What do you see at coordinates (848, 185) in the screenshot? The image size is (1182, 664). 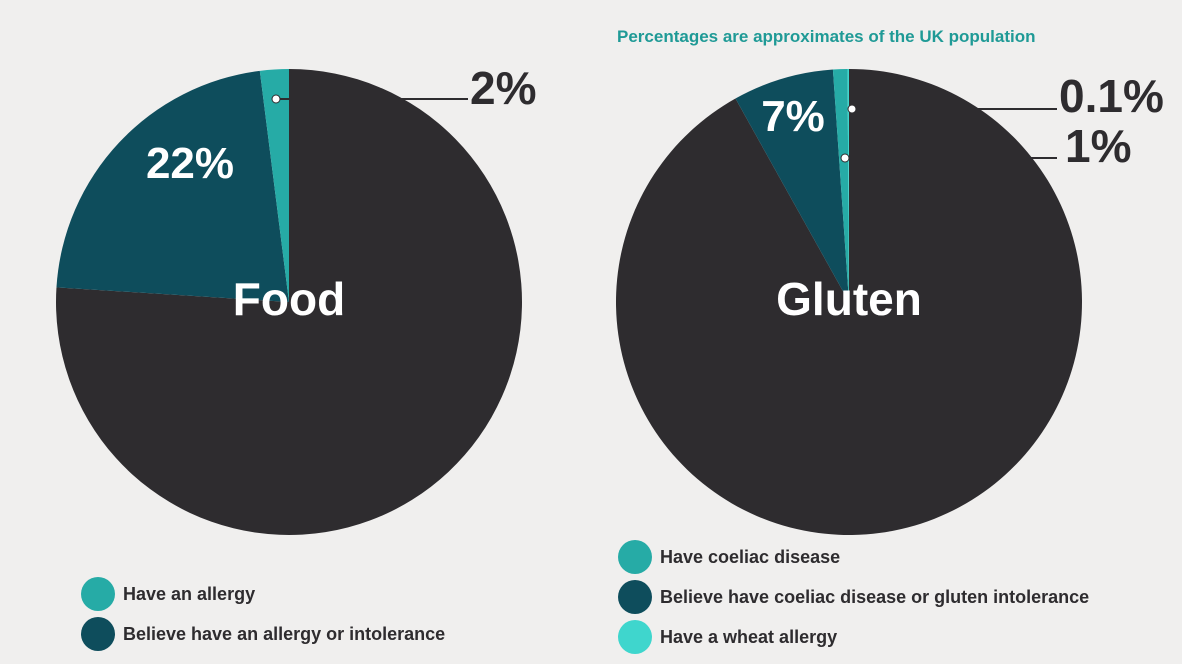 I see `gluten-slice-have-a-wheat-allergy` at bounding box center [848, 185].